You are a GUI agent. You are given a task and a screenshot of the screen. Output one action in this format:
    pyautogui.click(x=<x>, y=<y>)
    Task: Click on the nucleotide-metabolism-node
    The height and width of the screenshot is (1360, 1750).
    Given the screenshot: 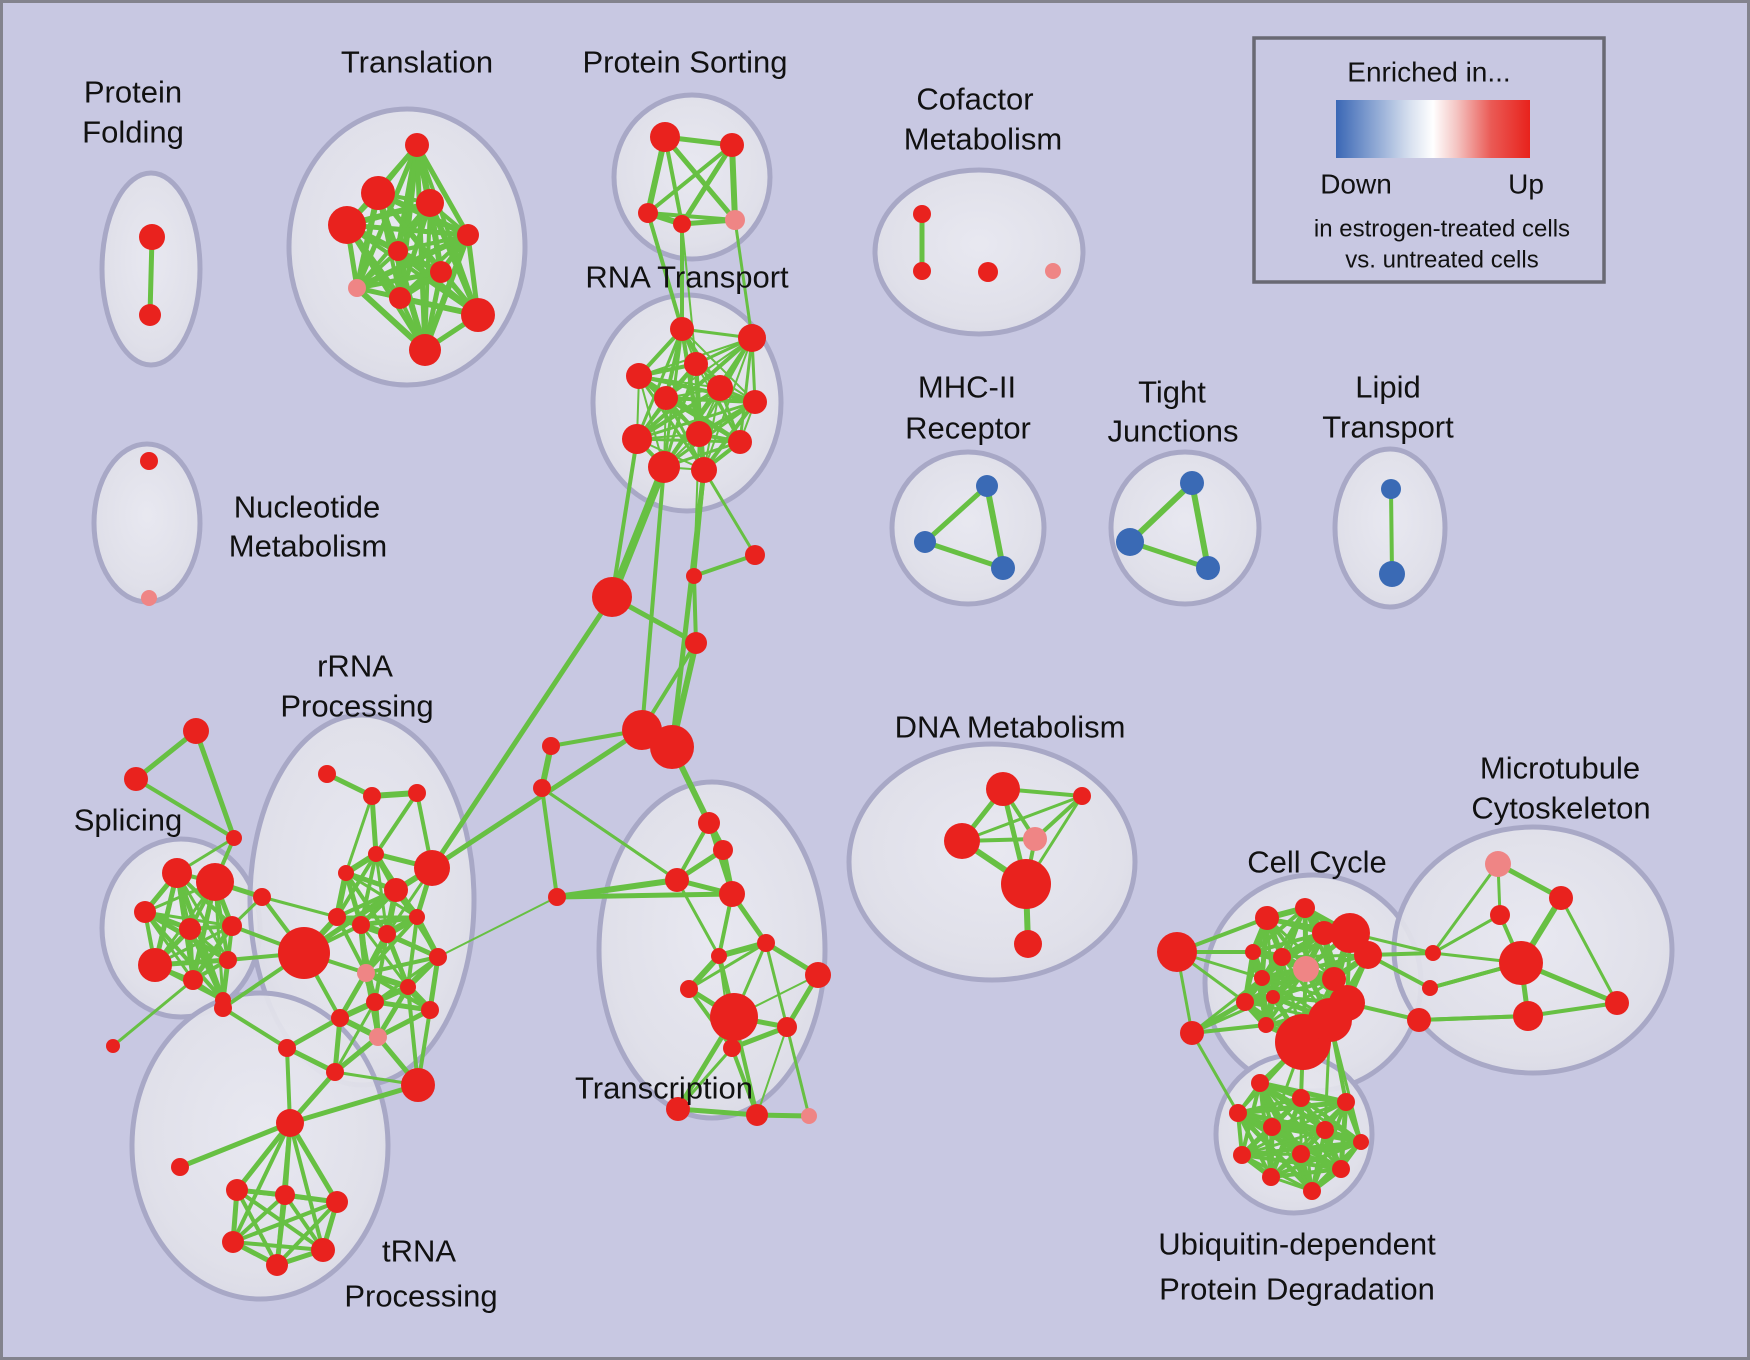 What is the action you would take?
    pyautogui.click(x=149, y=461)
    